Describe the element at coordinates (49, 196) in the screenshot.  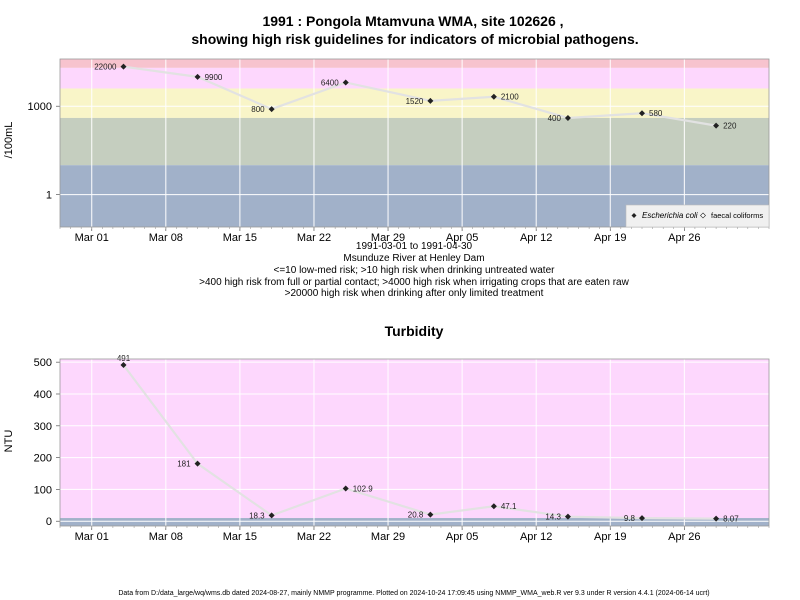
I see `y-tick-label: 1` at that location.